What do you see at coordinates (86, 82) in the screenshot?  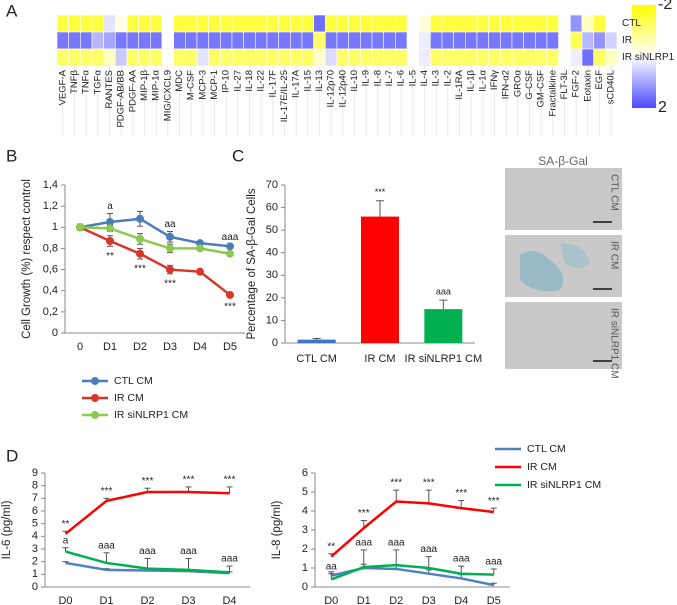 I see `column-label: TNFα` at bounding box center [86, 82].